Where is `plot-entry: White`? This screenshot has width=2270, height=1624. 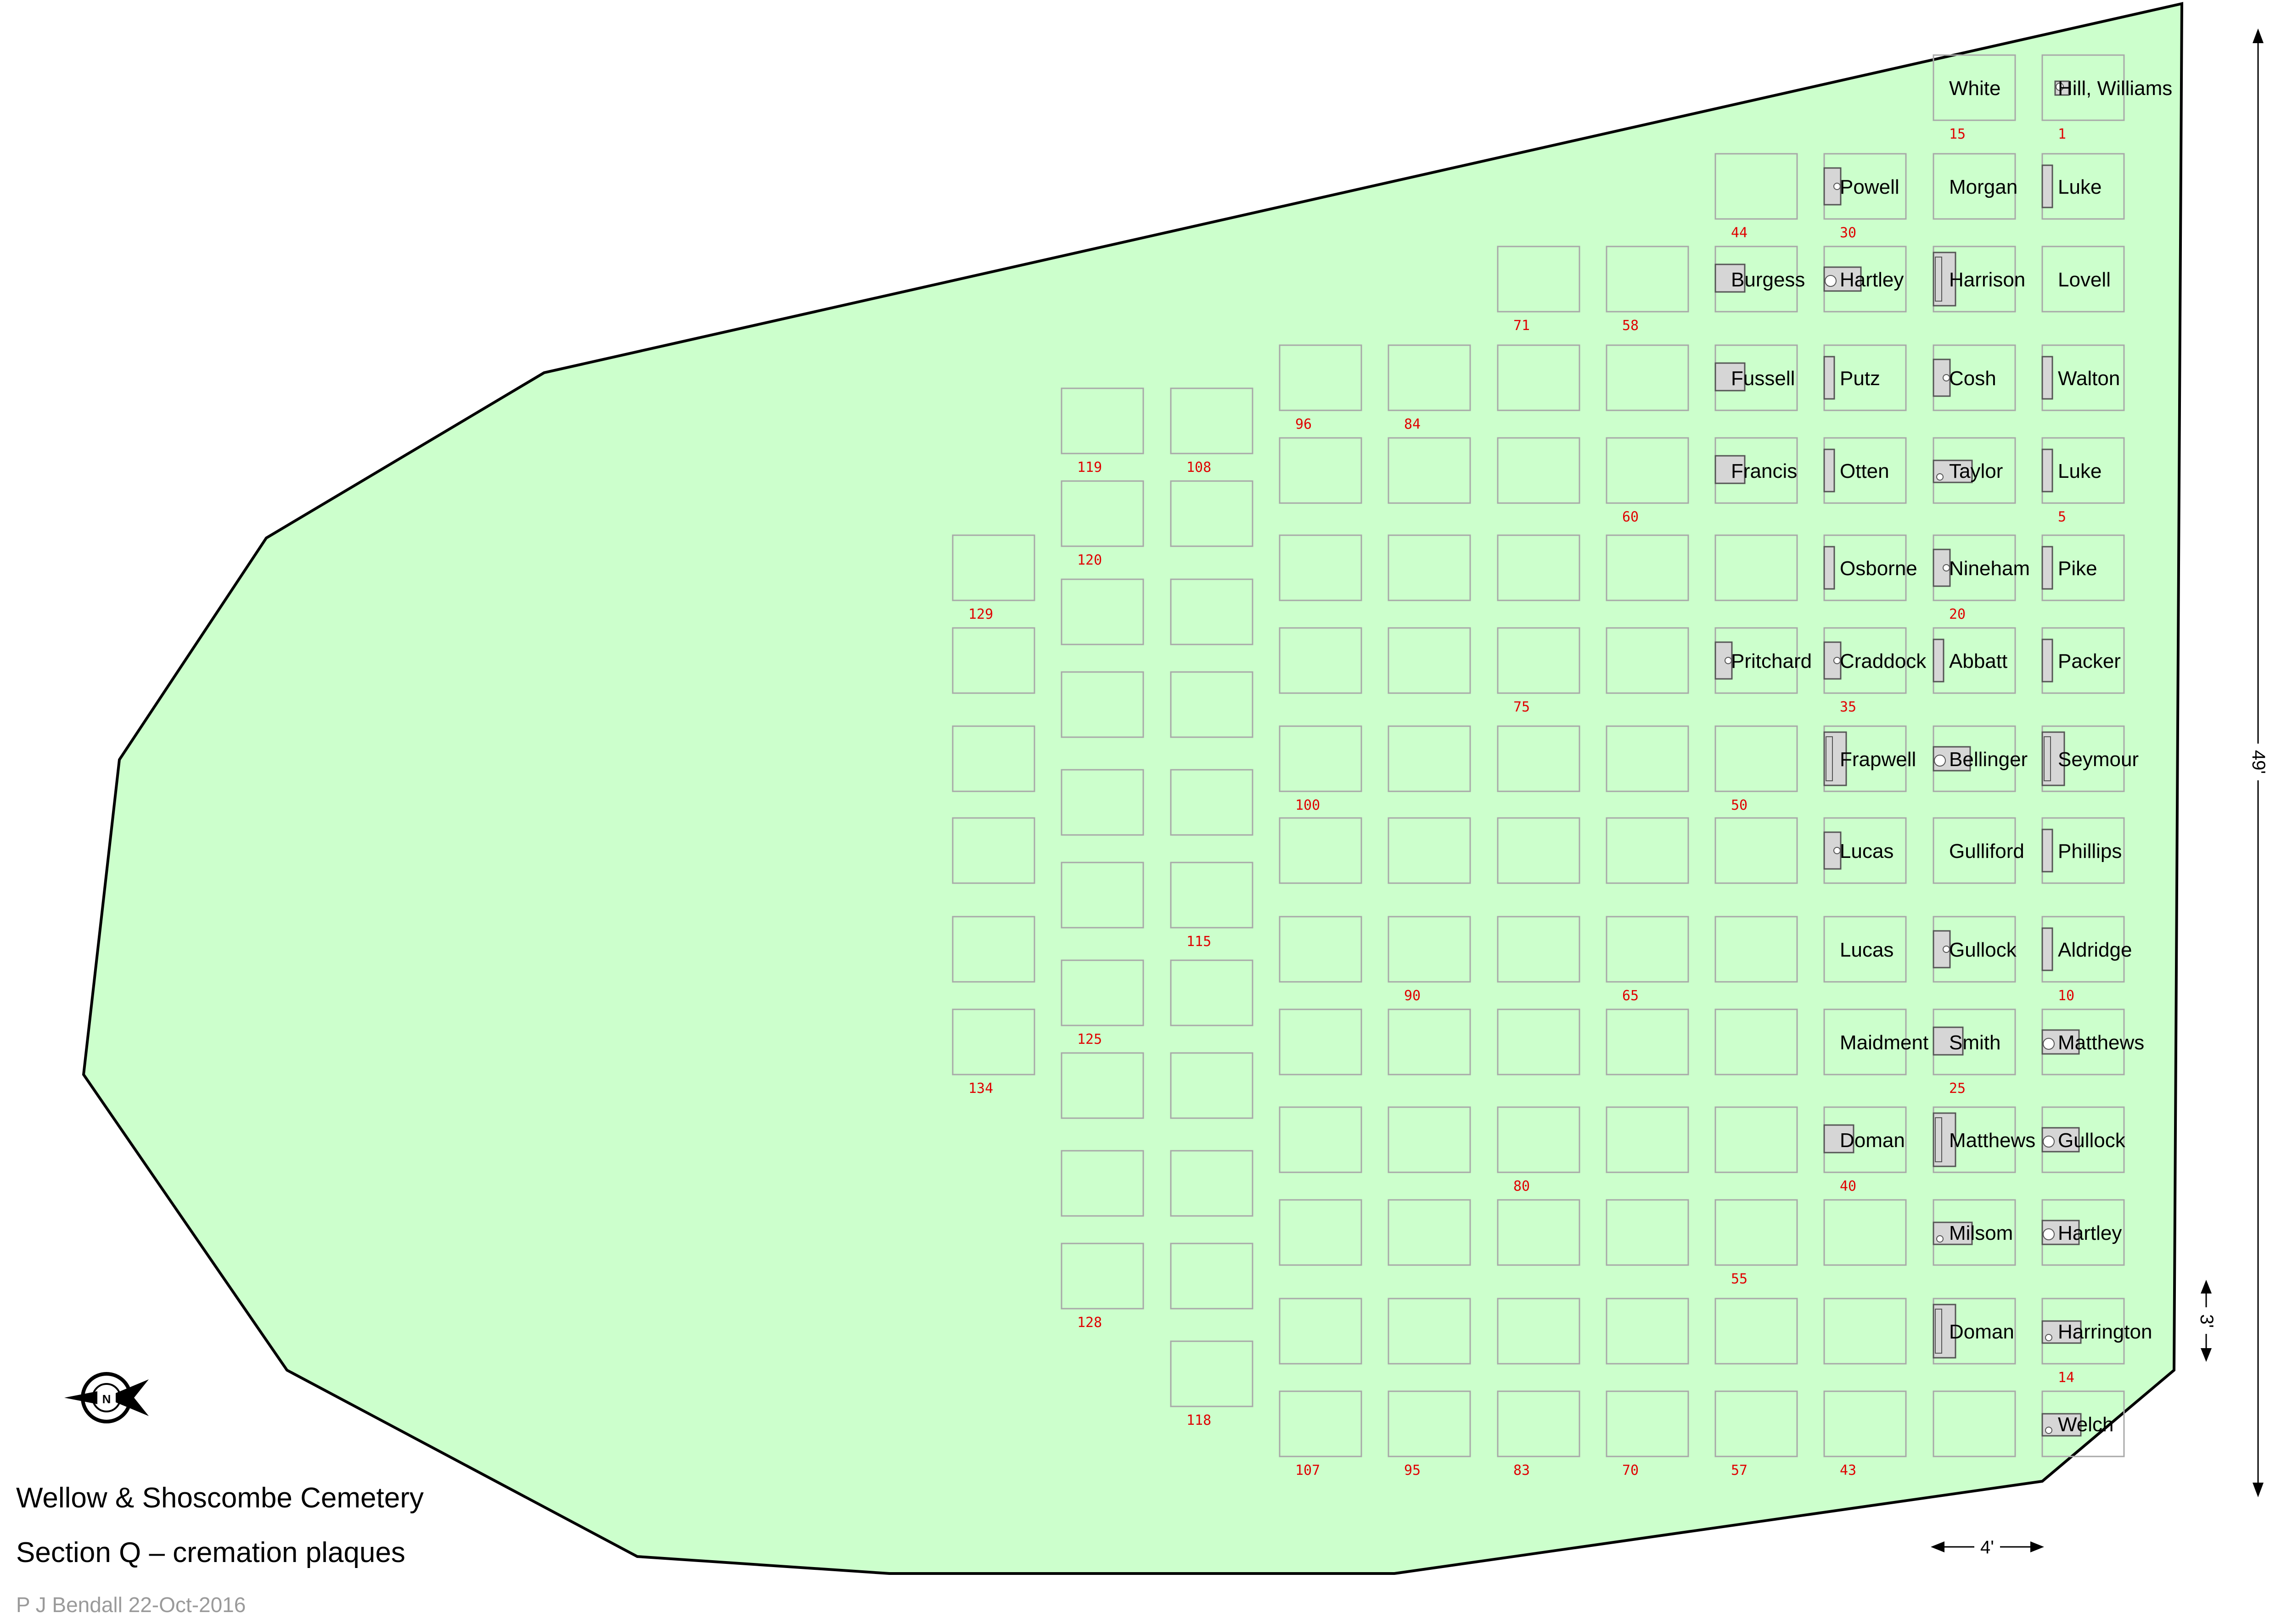
plot-entry: White is located at coordinates (1974, 88).